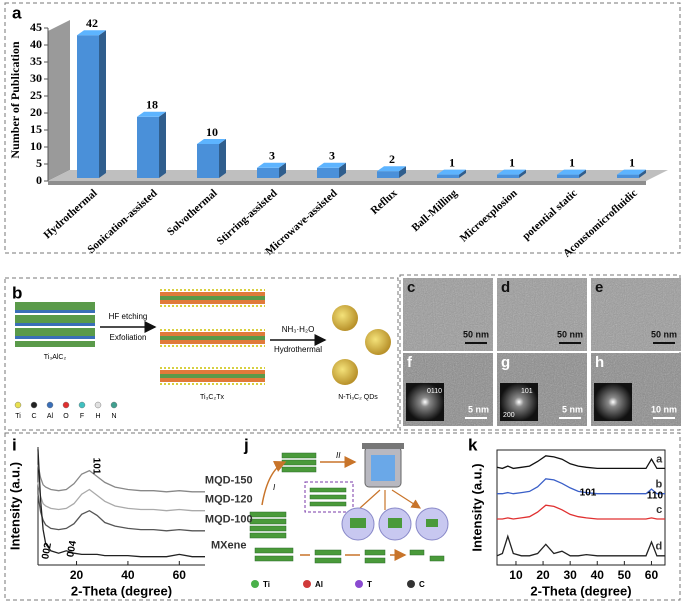  I want to click on x-tick-label: Ball-Milling, so click(434, 210).